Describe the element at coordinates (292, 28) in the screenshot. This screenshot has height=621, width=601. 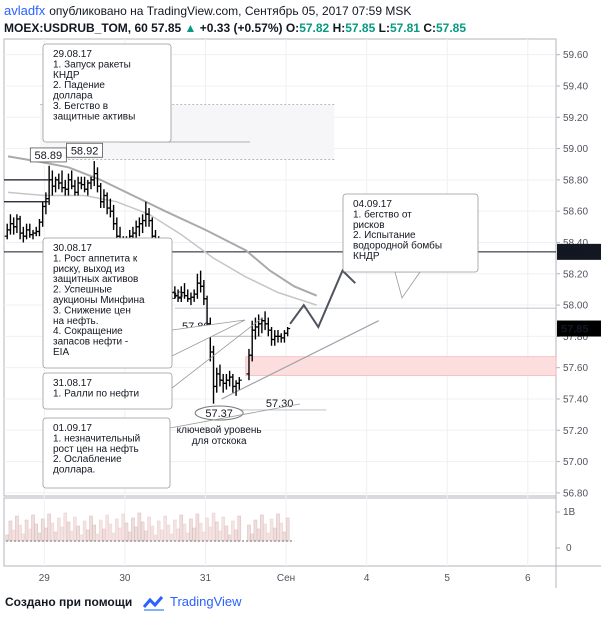
I see `open-label: O:` at that location.